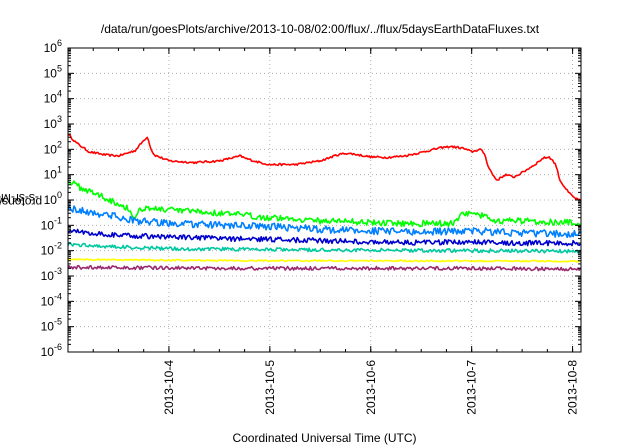 The width and height of the screenshot is (640, 448). Describe the element at coordinates (51, 299) in the screenshot. I see `y-tick-label: 10⁻⁴` at that location.